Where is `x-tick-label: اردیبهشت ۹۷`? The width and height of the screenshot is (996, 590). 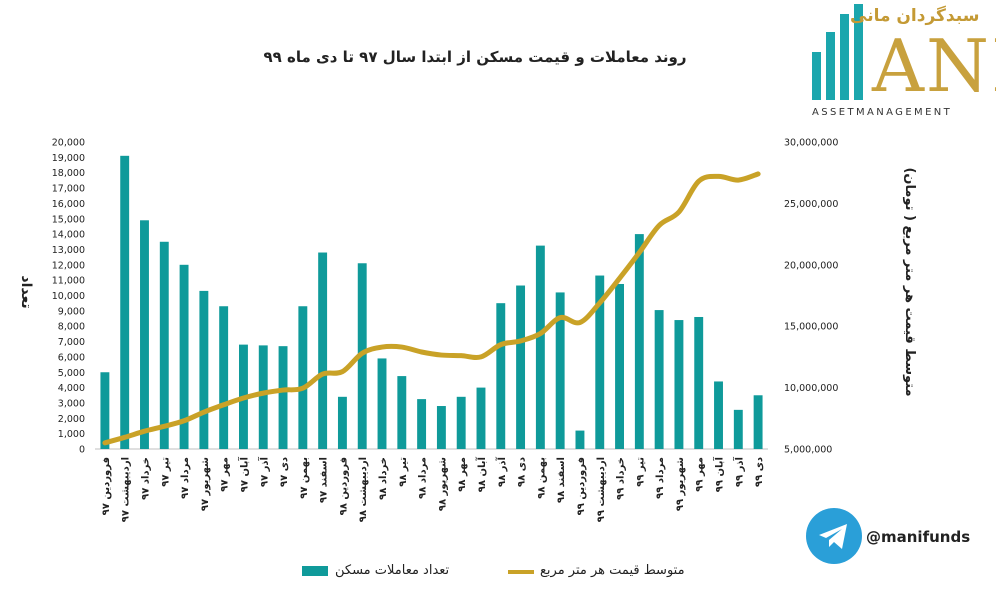 x-tick-label: اردیبهشت ۹۷ is located at coordinates (126, 489).